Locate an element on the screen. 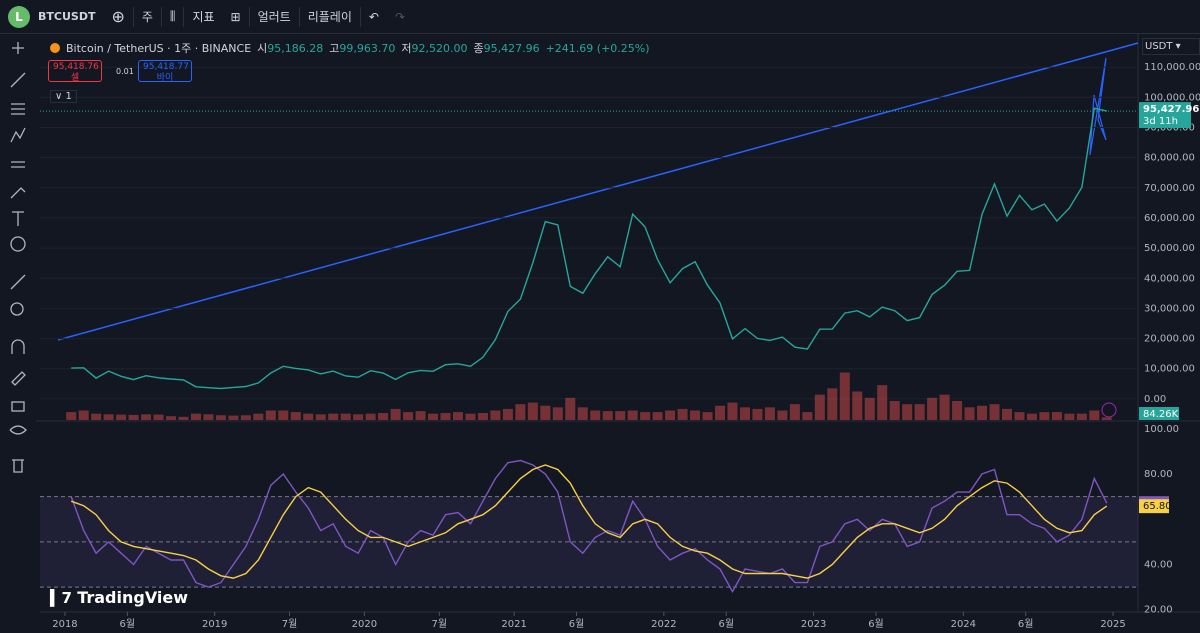 The width and height of the screenshot is (1200, 633). symbol: BTCUSDT is located at coordinates (67, 16).